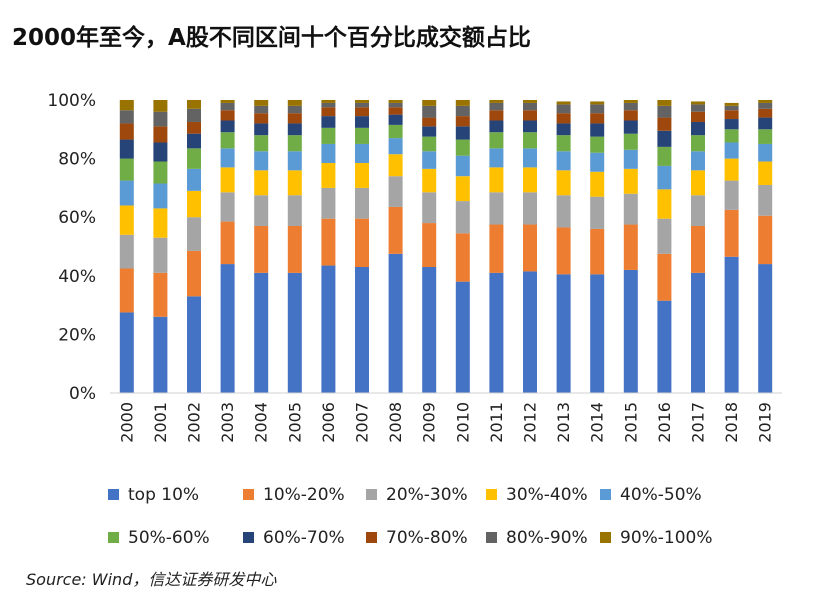 Image resolution: width=828 pixels, height=594 pixels. Describe the element at coordinates (597, 103) in the screenshot. I see `bar-segment-2014-90-100-` at that location.